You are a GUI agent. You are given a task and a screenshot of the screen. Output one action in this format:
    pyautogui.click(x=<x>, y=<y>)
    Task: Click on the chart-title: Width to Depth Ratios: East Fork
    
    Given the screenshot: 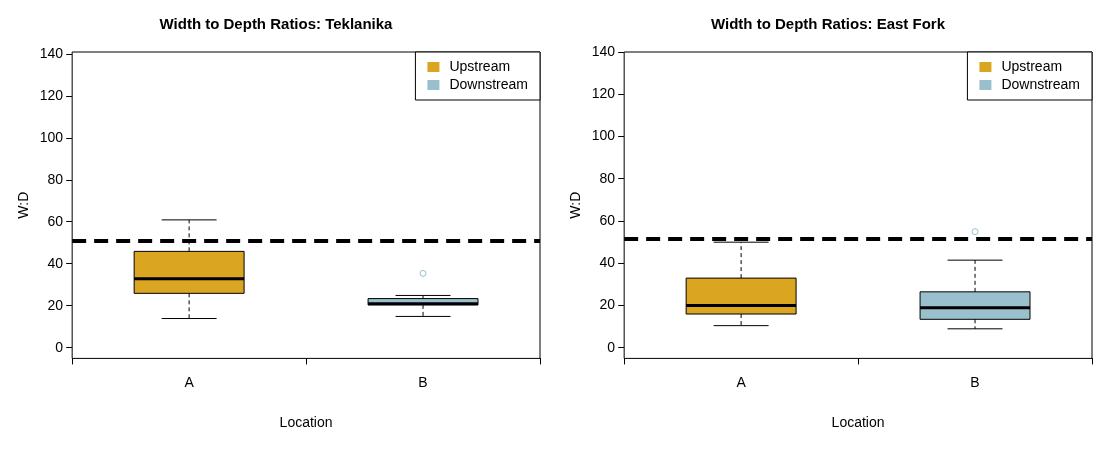 What is the action you would take?
    pyautogui.click(x=828, y=24)
    